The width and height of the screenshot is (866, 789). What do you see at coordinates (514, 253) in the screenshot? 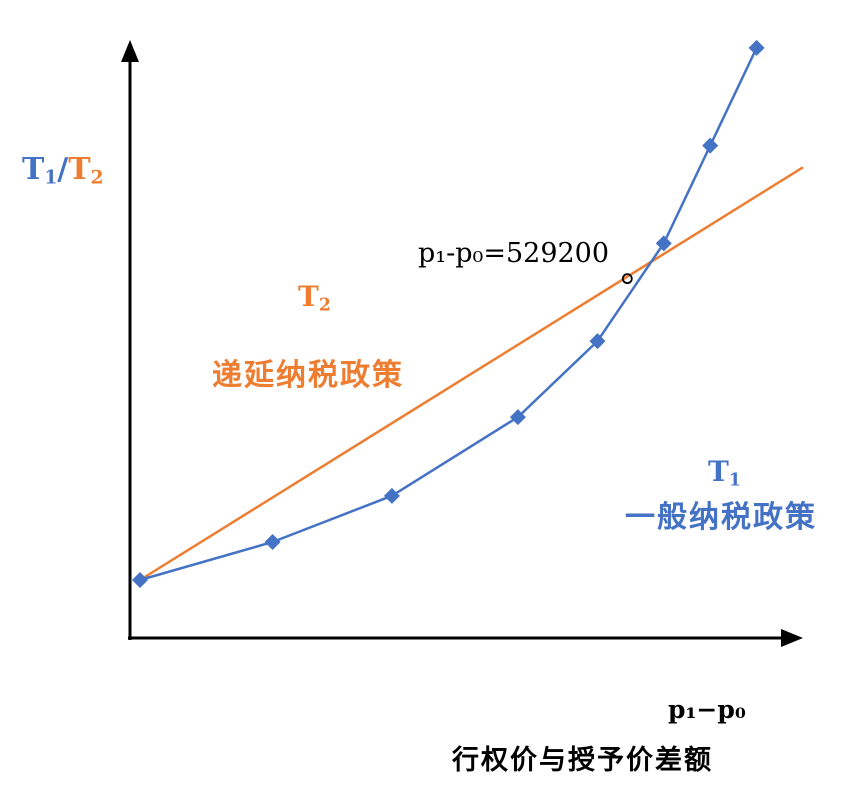
I see `intersection-annotation: p₁-p₀=529200` at bounding box center [514, 253].